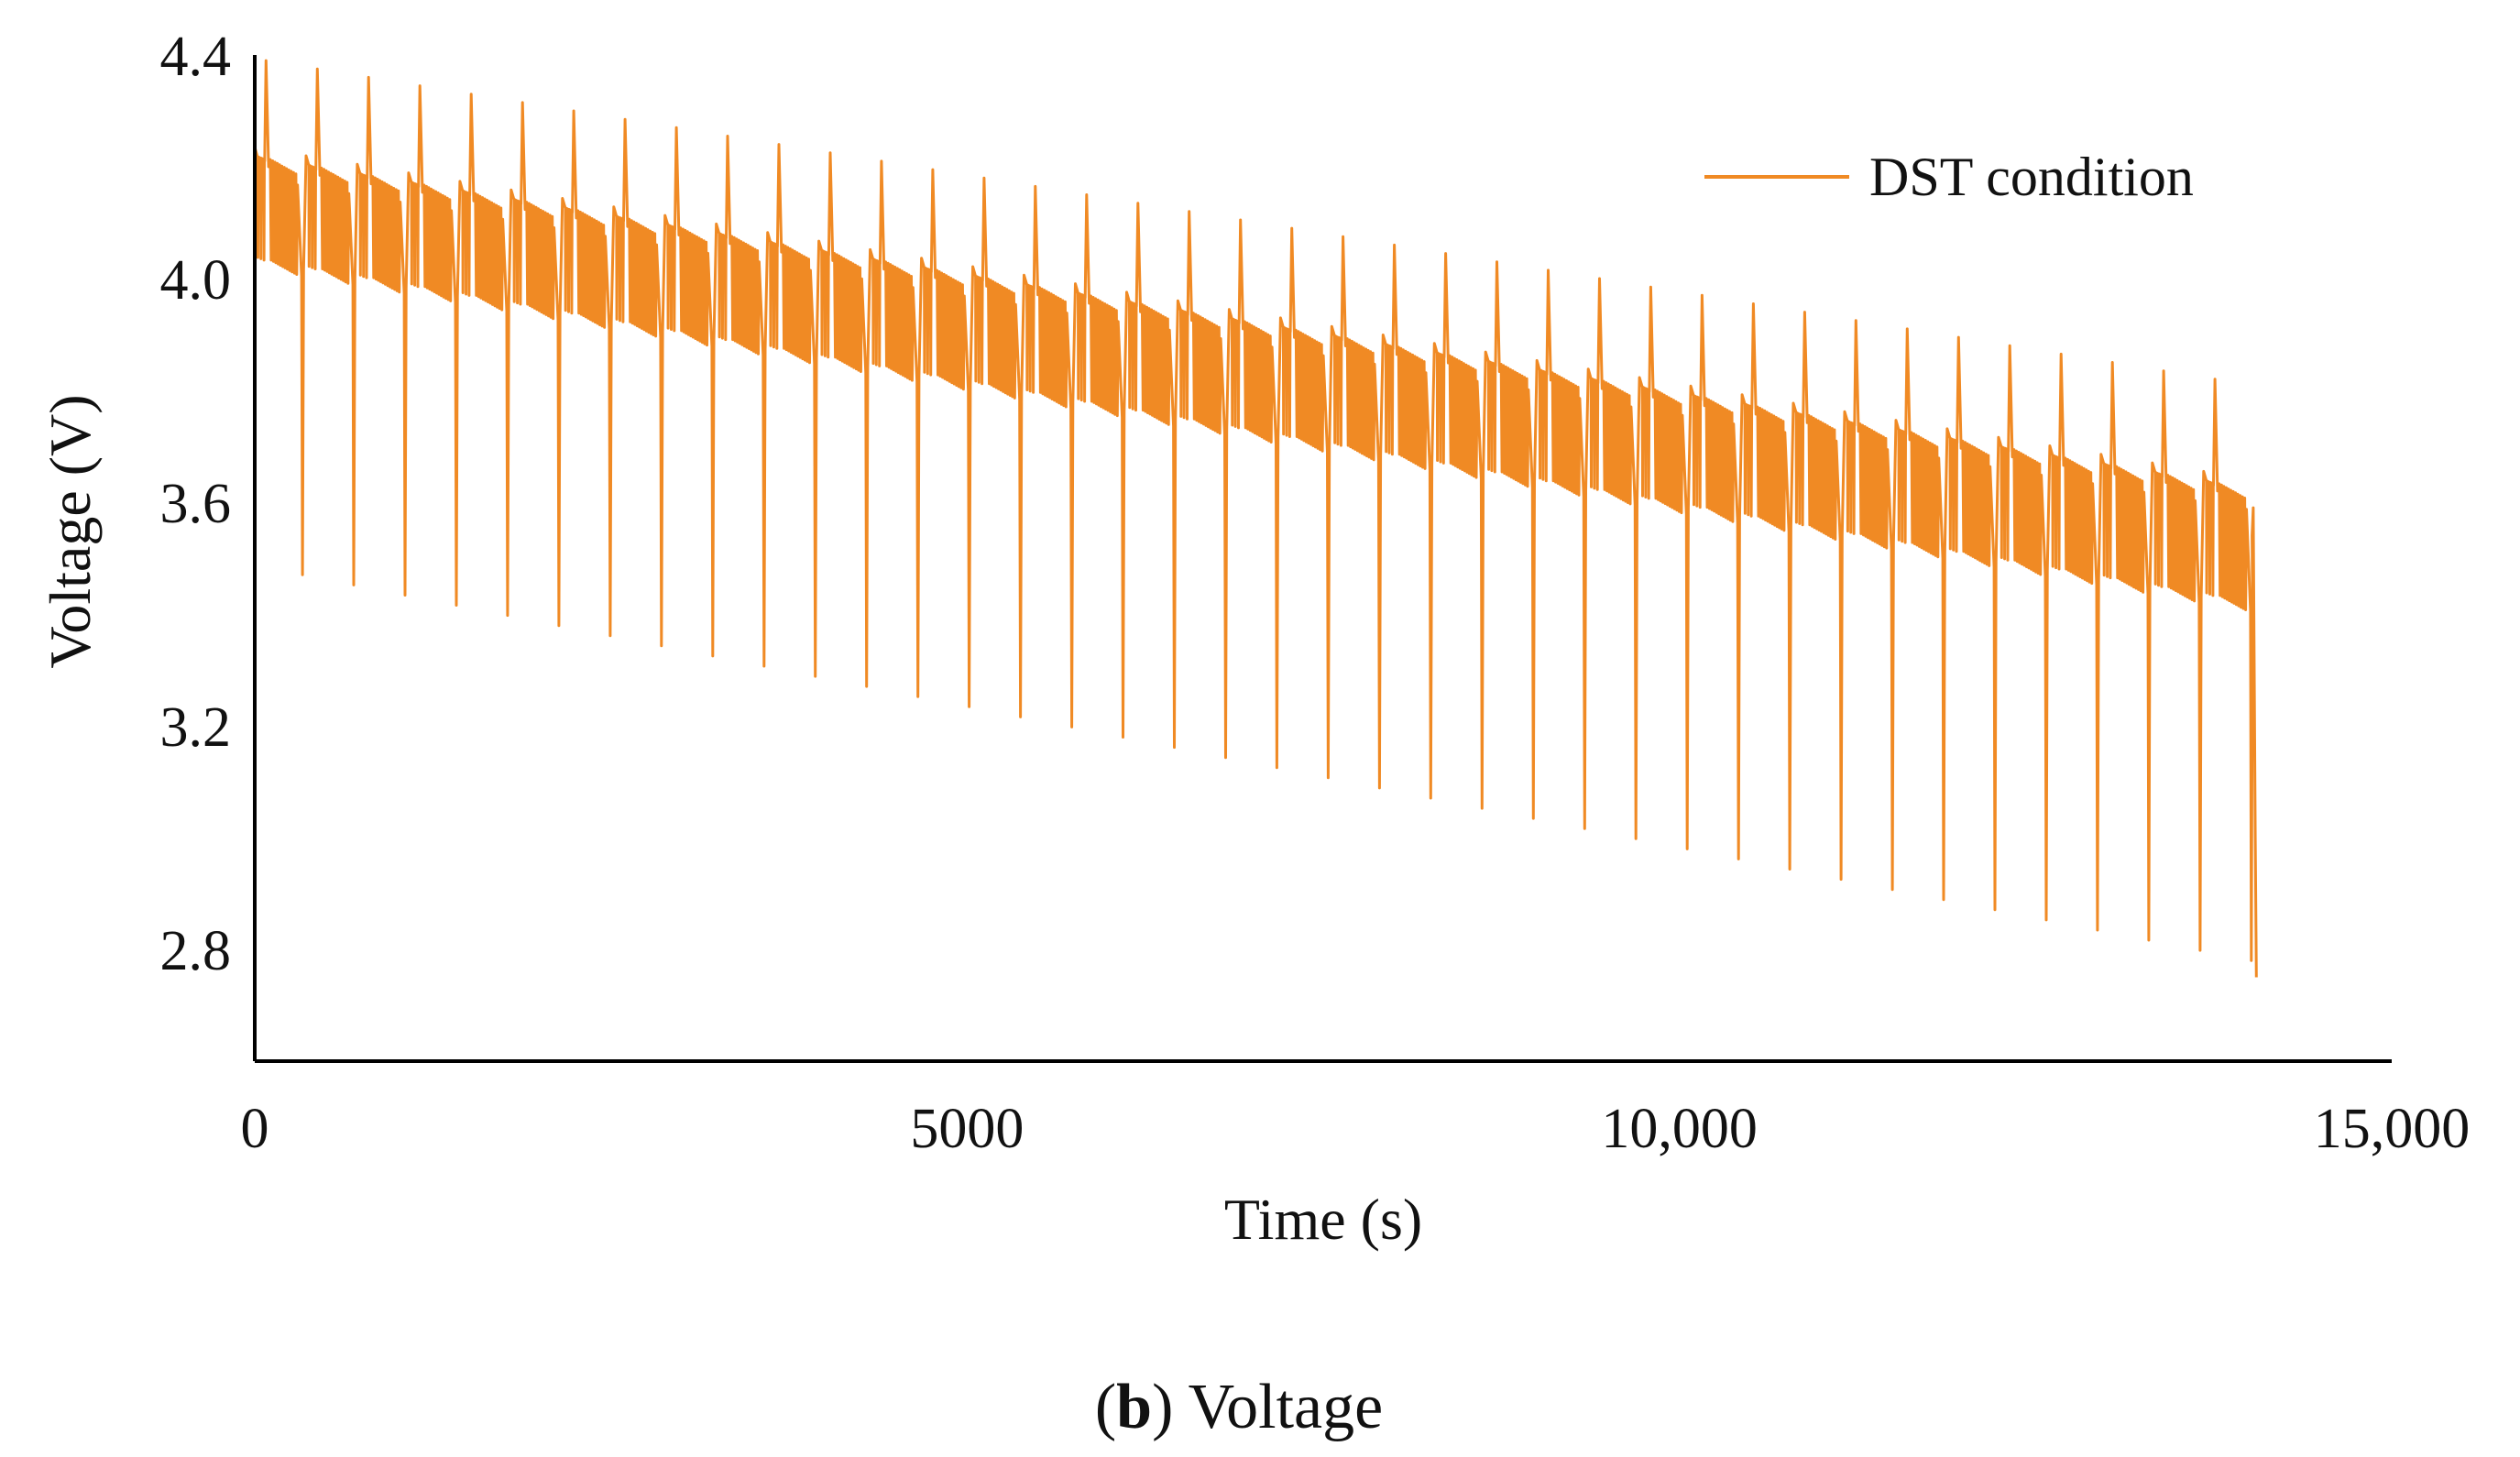 This screenshot has width=2520, height=1457. What do you see at coordinates (1105, 1407) in the screenshot?
I see `caption-open-paren: (` at bounding box center [1105, 1407].